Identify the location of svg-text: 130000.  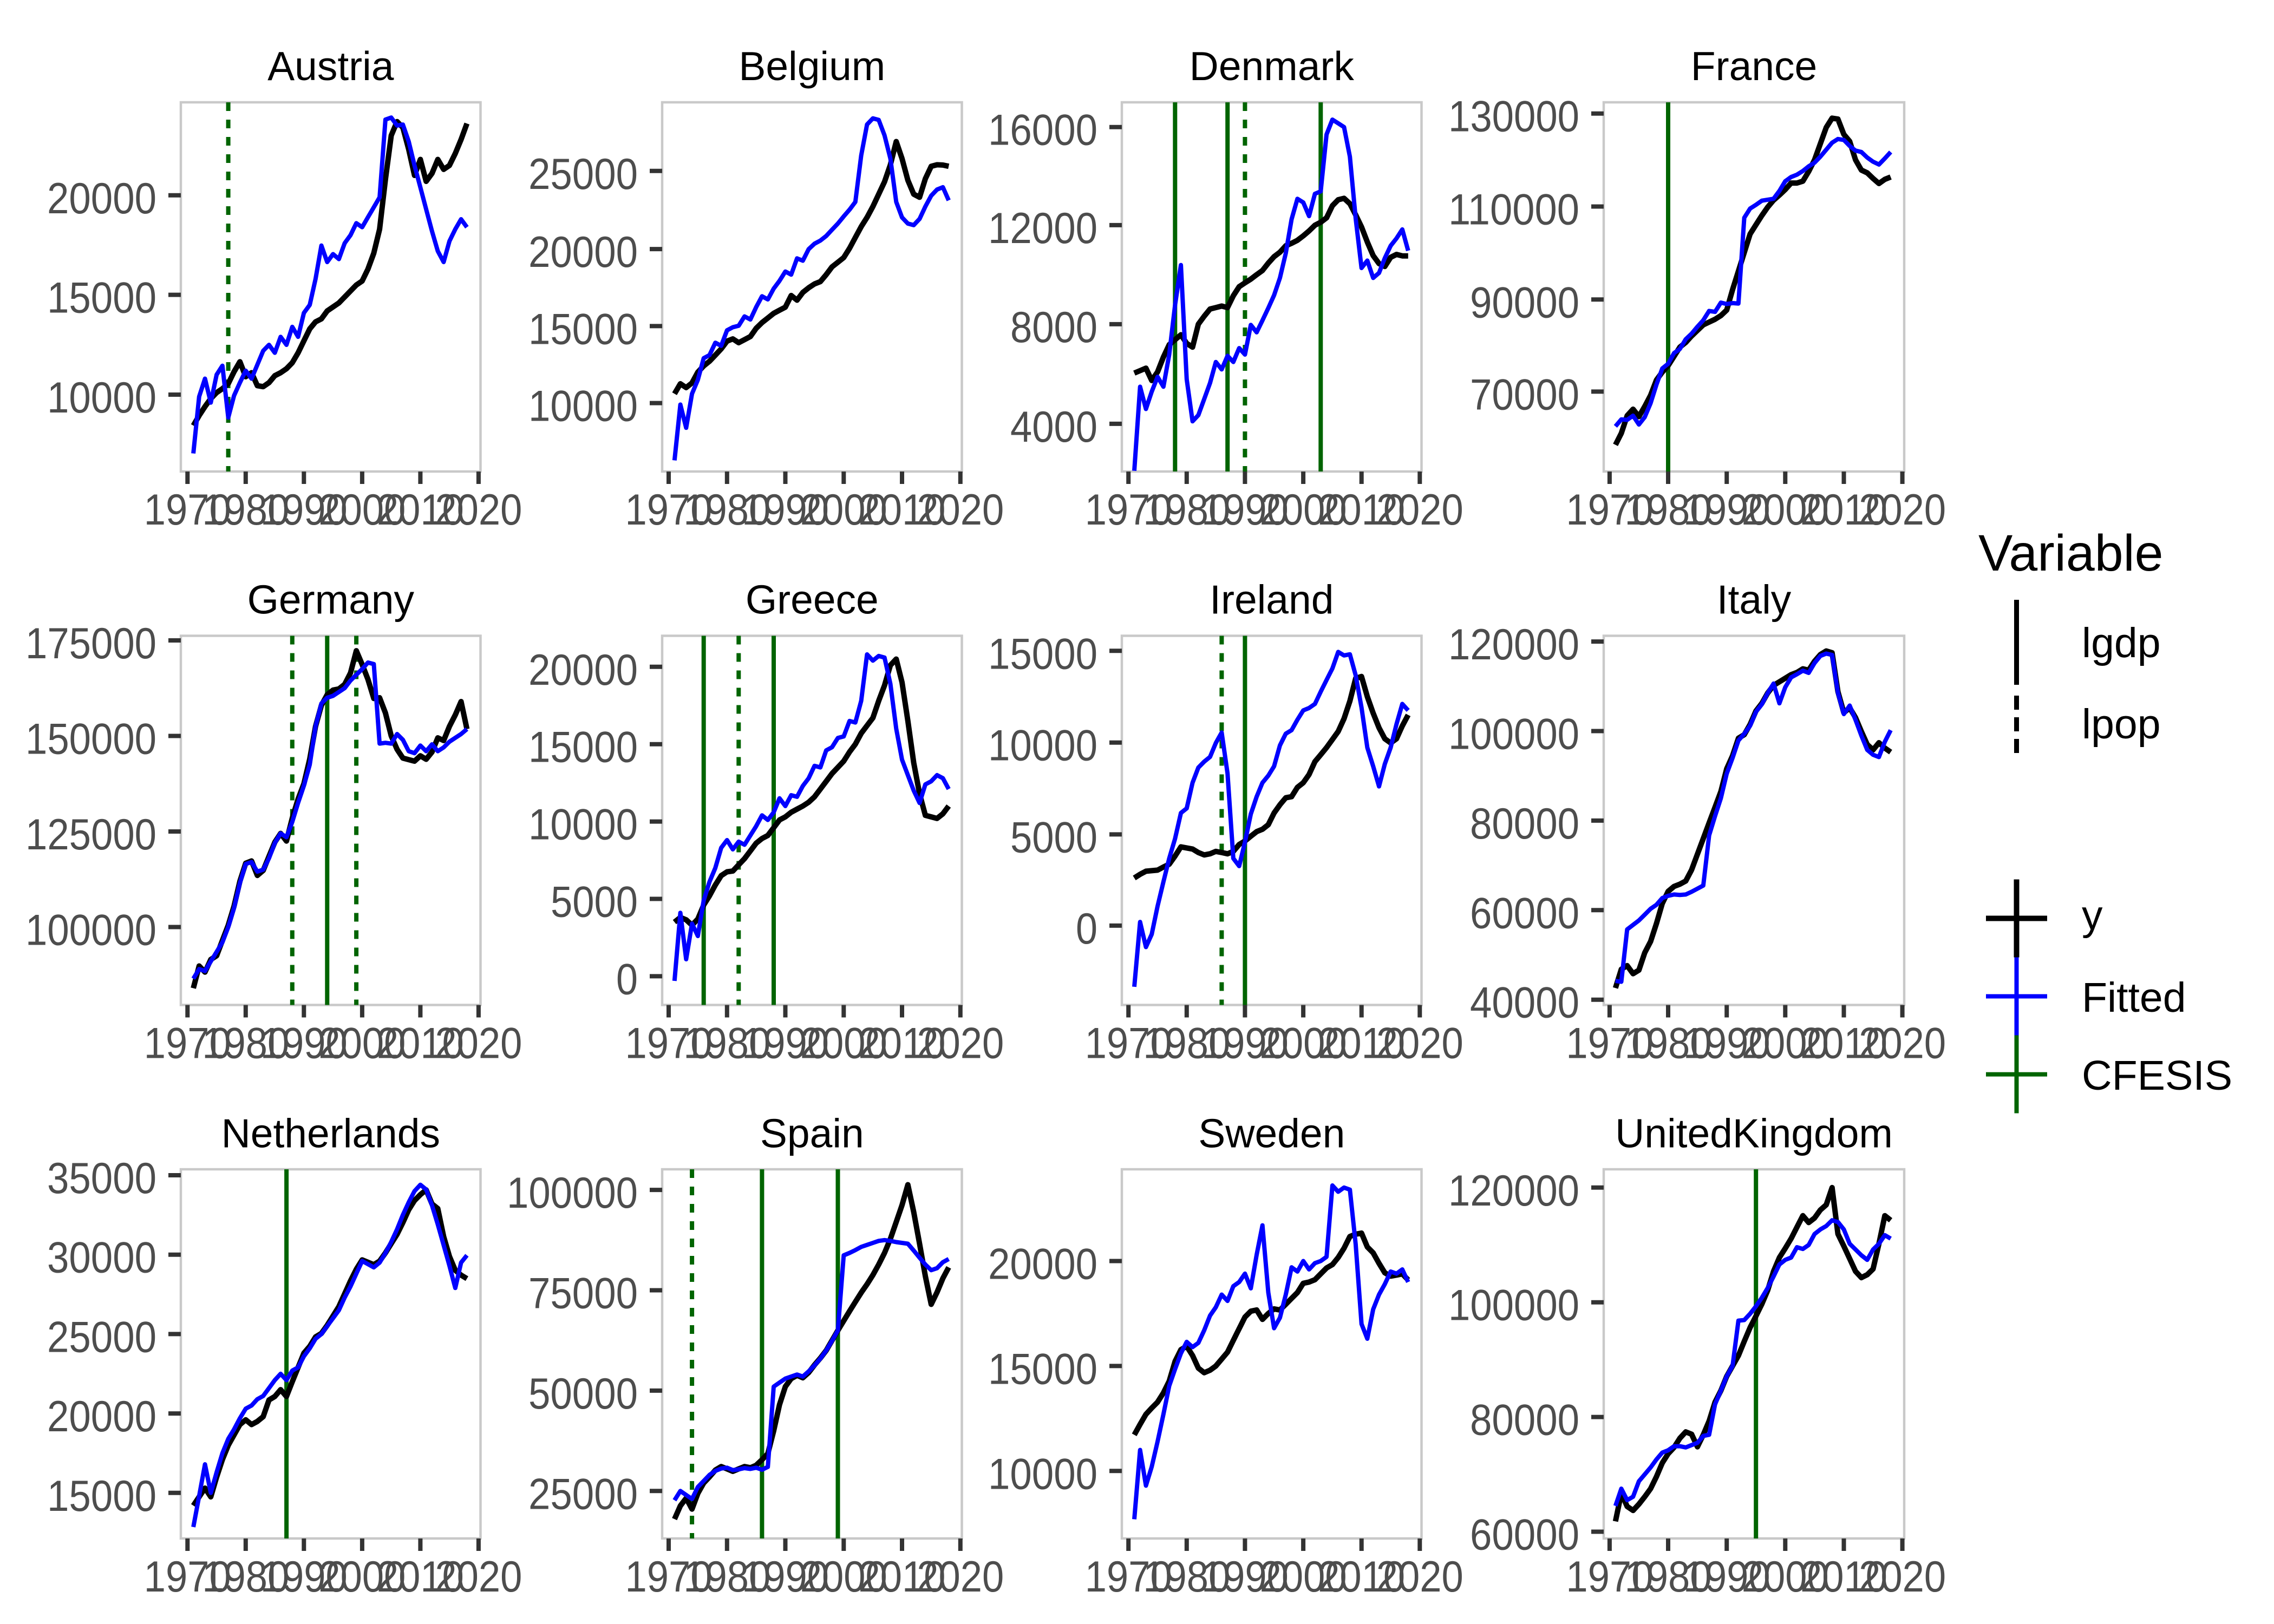
(1514, 117).